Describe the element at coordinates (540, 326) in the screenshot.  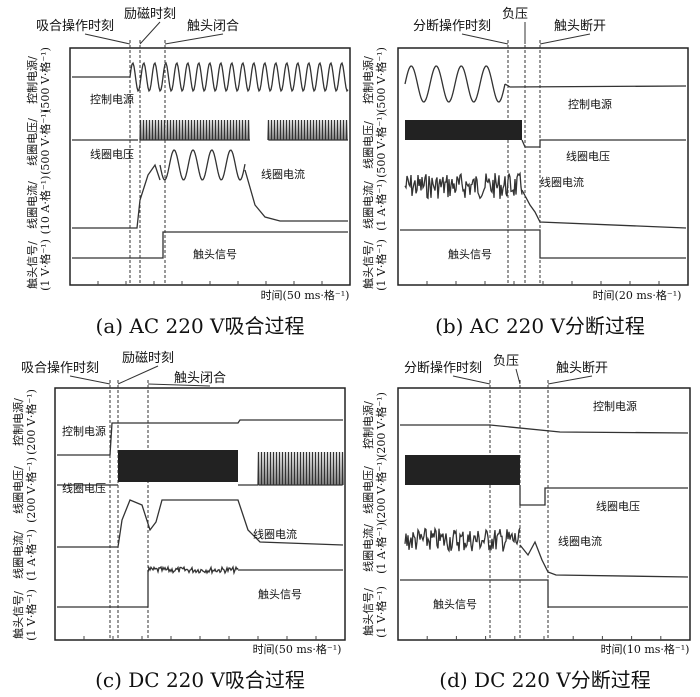
I see `caption: (b) AC 220 V分断过程` at that location.